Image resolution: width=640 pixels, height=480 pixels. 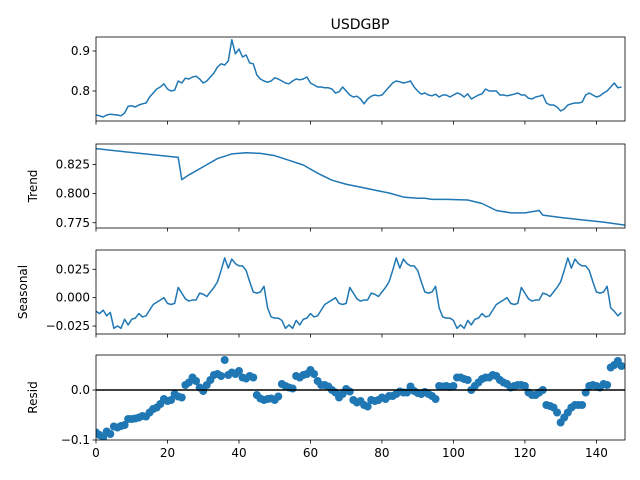 I want to click on seasonal-line, so click(x=359, y=293).